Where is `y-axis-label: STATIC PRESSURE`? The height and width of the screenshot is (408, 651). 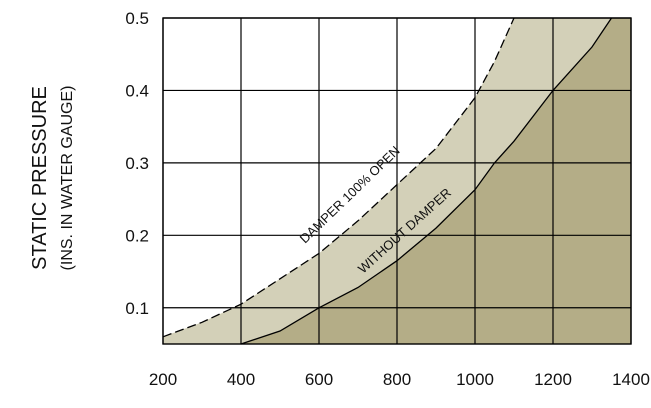 y-axis-label: STATIC PRESSURE is located at coordinates (40, 178).